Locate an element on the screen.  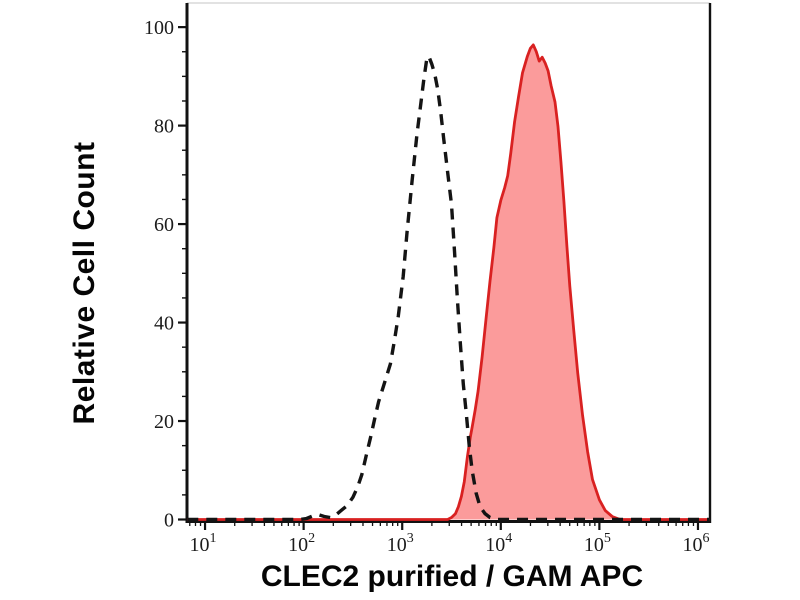
y-tick-label: 100 is located at coordinates (159, 28).